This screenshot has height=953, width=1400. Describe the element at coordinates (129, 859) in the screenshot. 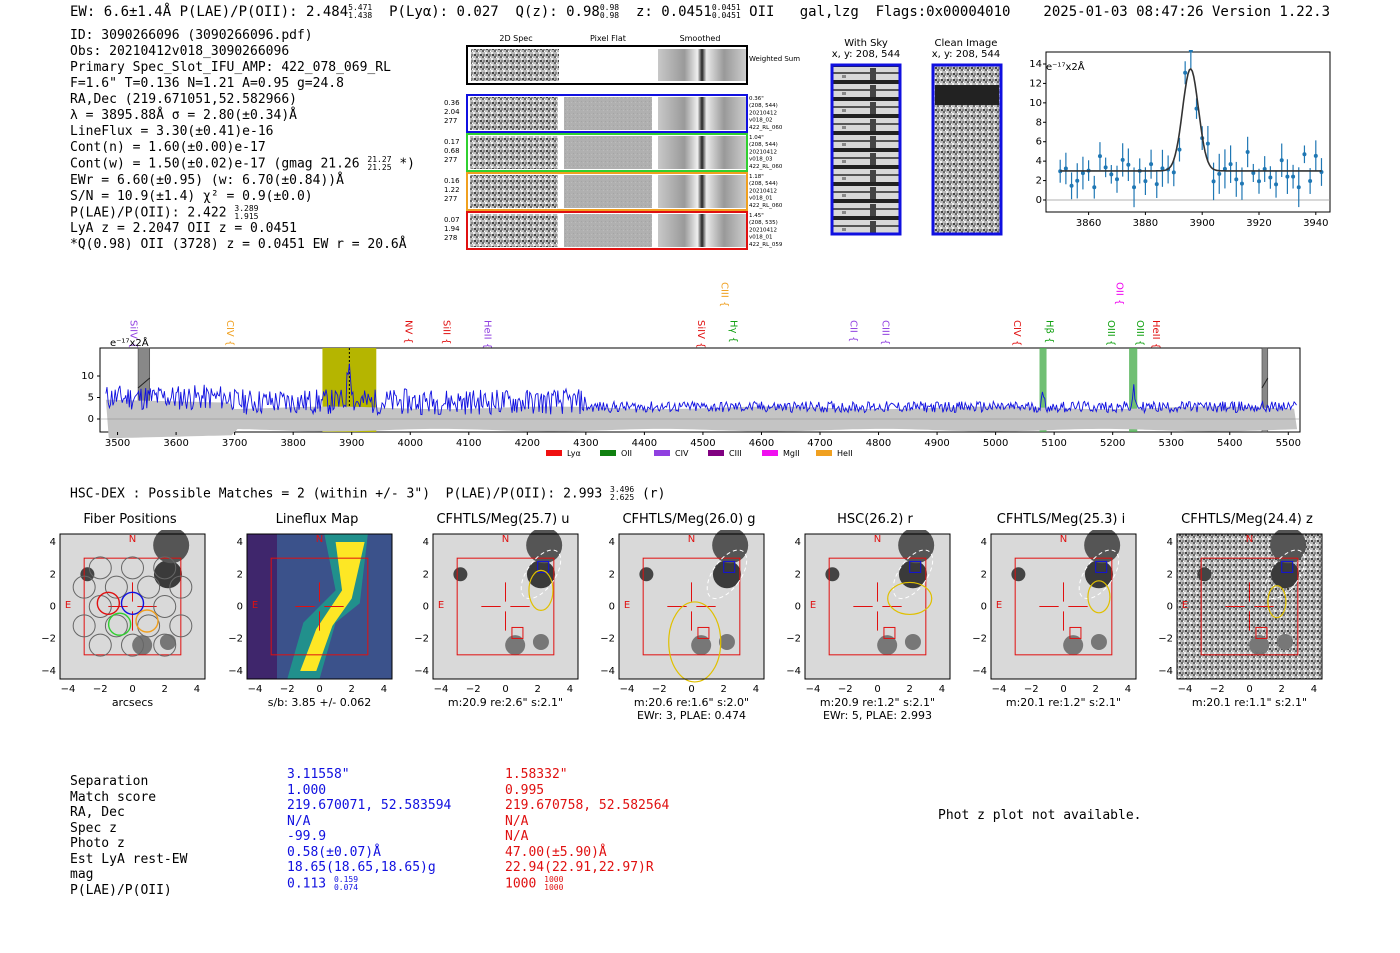

I see `label-est-lya-ew: Est LyA rest-EW` at that location.